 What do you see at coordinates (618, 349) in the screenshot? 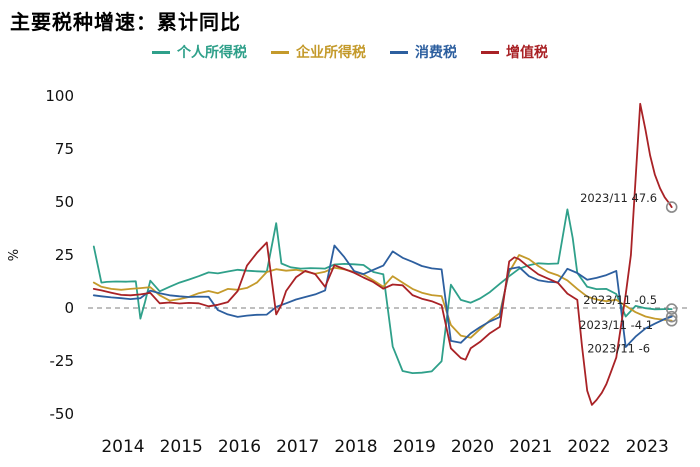
I see `annotation-3: 2023/11 -6` at bounding box center [618, 349].